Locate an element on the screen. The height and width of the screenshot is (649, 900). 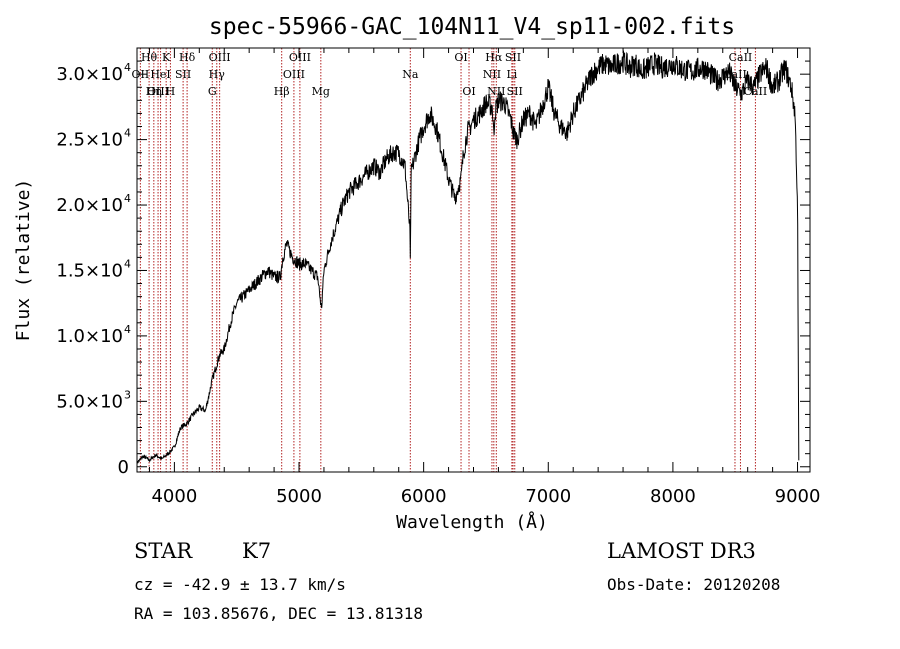
y-tick-label: 1.5×10 is located at coordinates (89, 270).